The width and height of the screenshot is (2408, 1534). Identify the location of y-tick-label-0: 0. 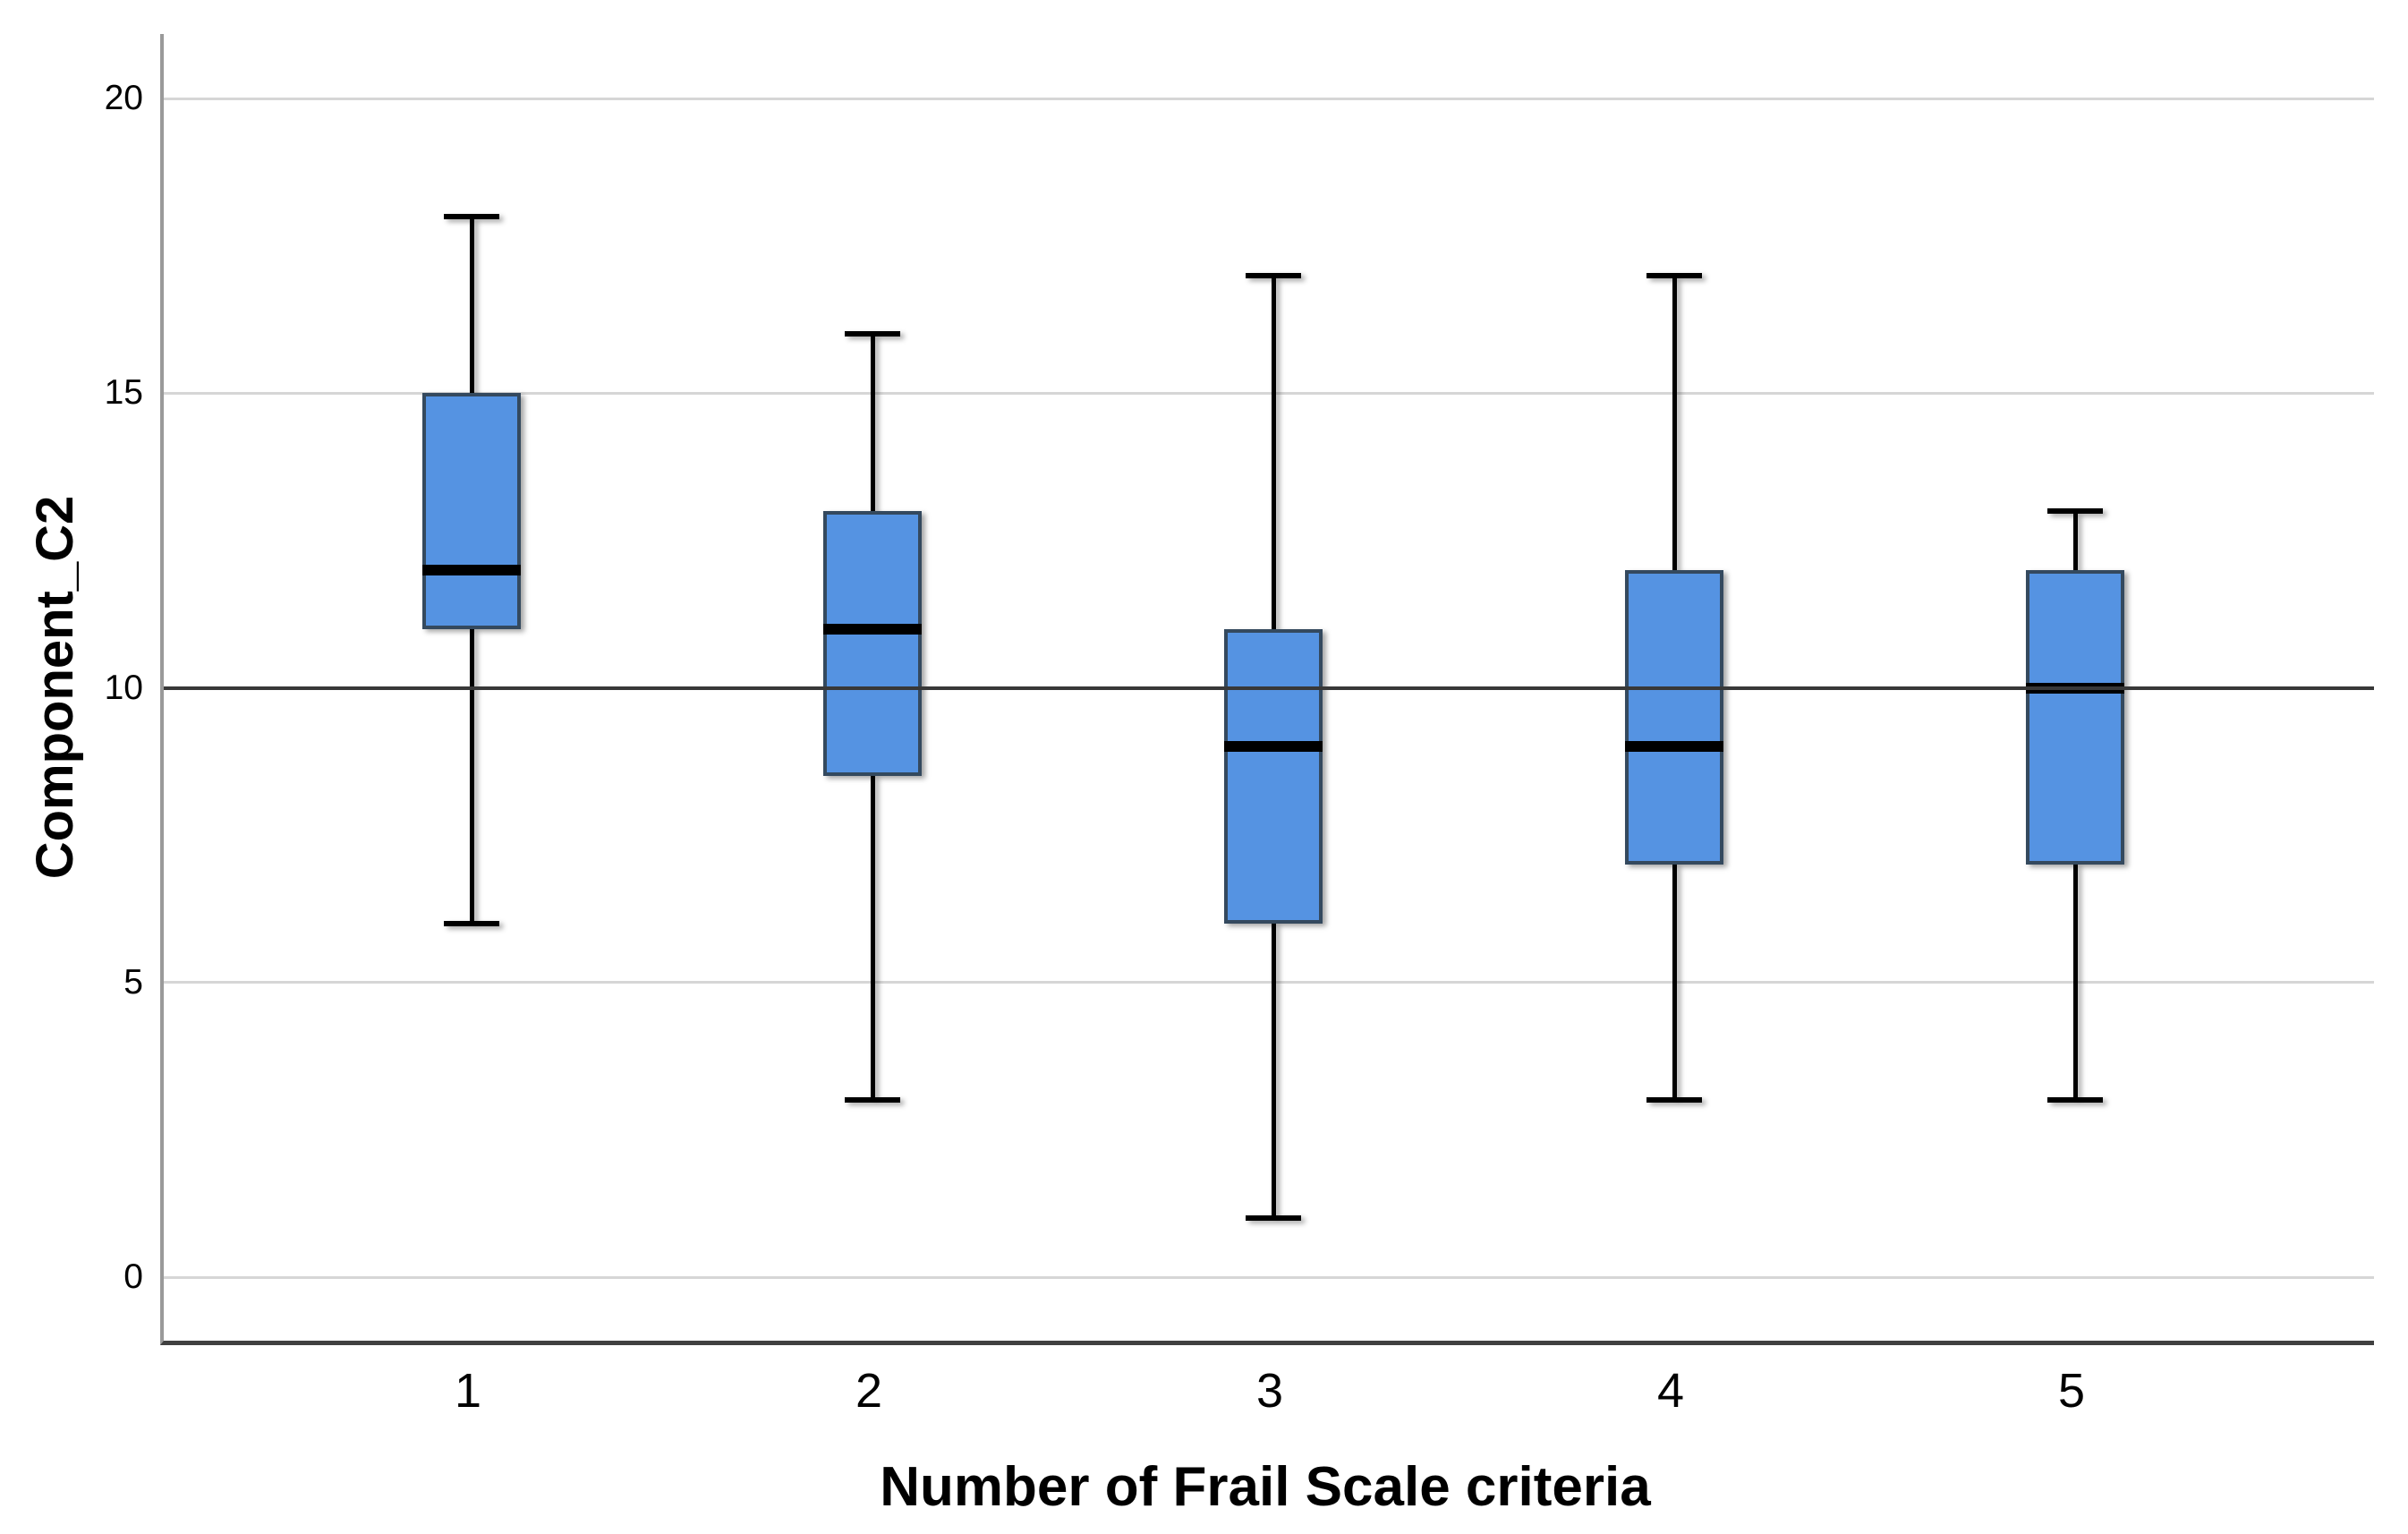
(133, 1276).